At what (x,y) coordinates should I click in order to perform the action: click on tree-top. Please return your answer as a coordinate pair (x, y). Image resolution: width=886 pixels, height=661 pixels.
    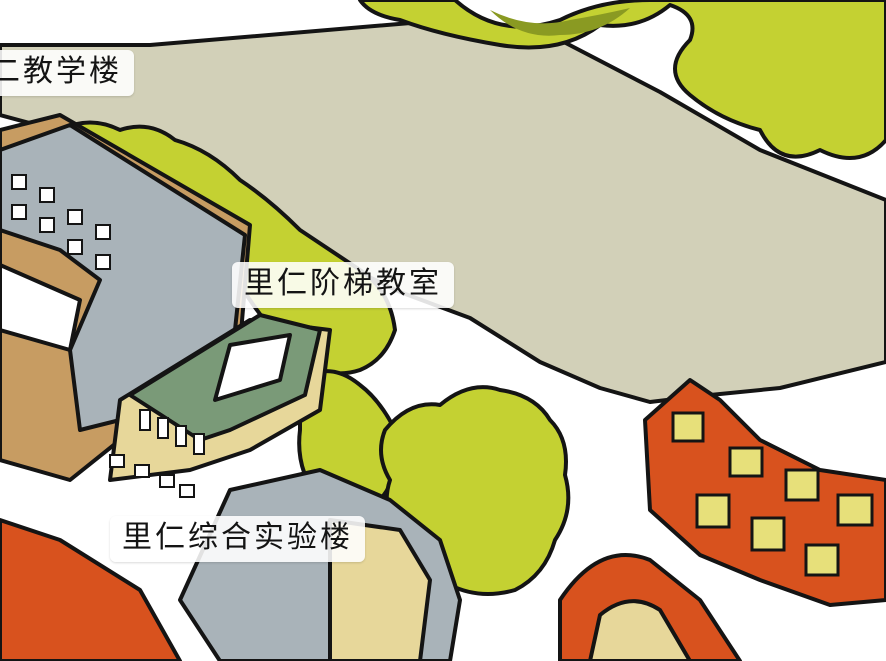
    Looking at the image, I should click on (622, 80).